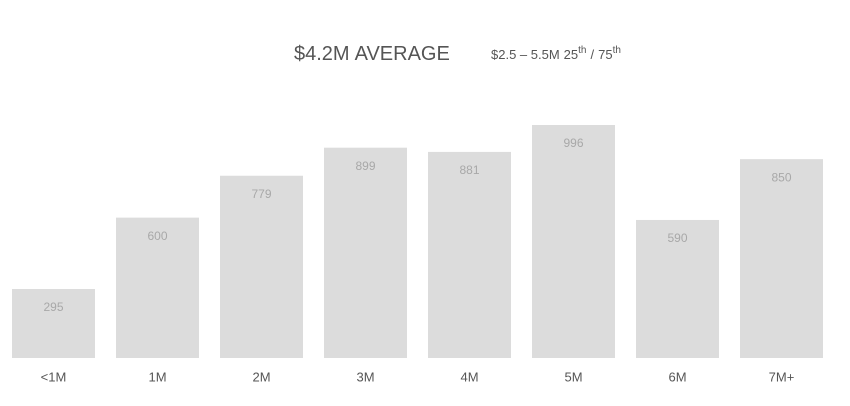 This screenshot has height=406, width=850. I want to click on value-label: 779, so click(261, 194).